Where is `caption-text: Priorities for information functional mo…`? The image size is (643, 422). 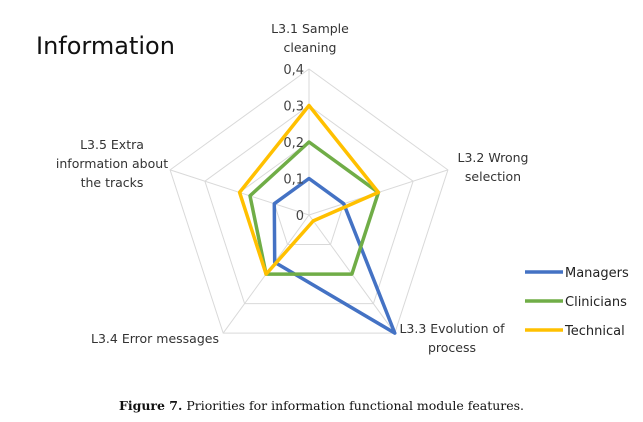 caption-text: Priorities for information functional mo… is located at coordinates (353, 405).